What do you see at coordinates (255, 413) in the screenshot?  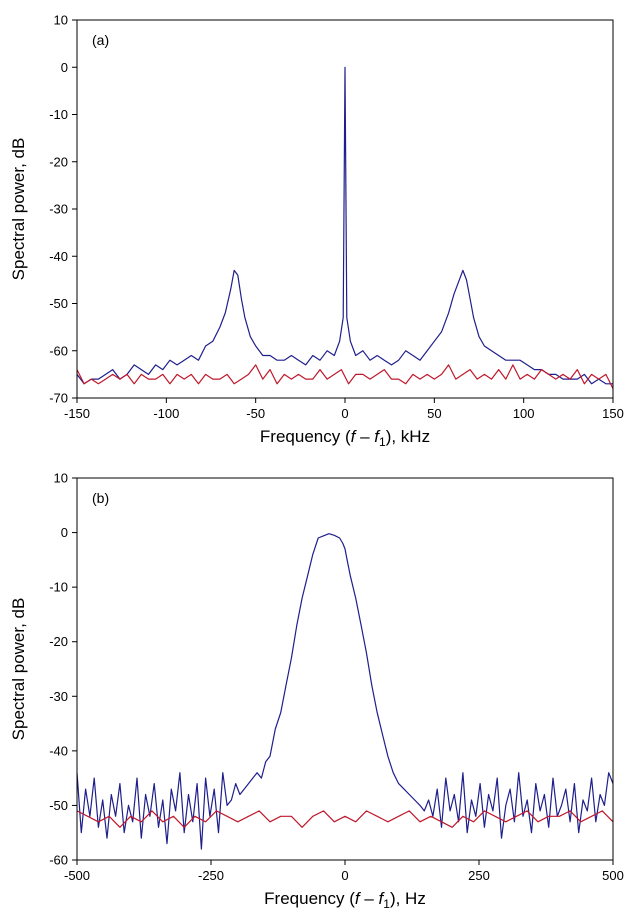 I see `x-tick-label: -50` at bounding box center [255, 413].